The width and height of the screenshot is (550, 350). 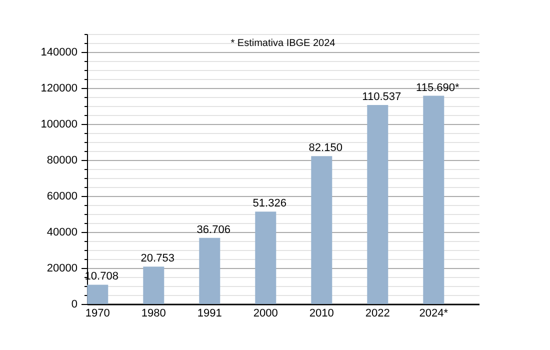 What do you see at coordinates (153, 314) in the screenshot?
I see `x-tick-label: 1980` at bounding box center [153, 314].